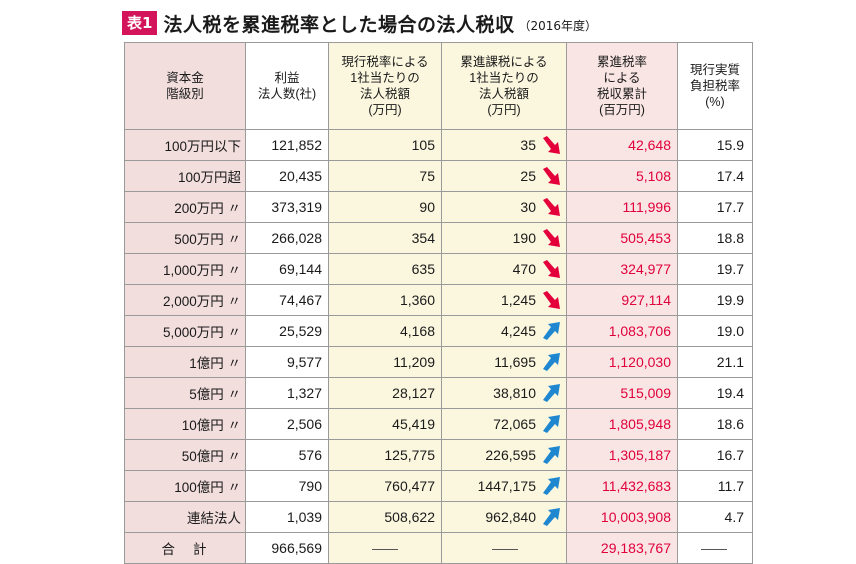 This screenshot has width=856, height=564. I want to click on revenue-total-cell: 515,009, so click(622, 393).